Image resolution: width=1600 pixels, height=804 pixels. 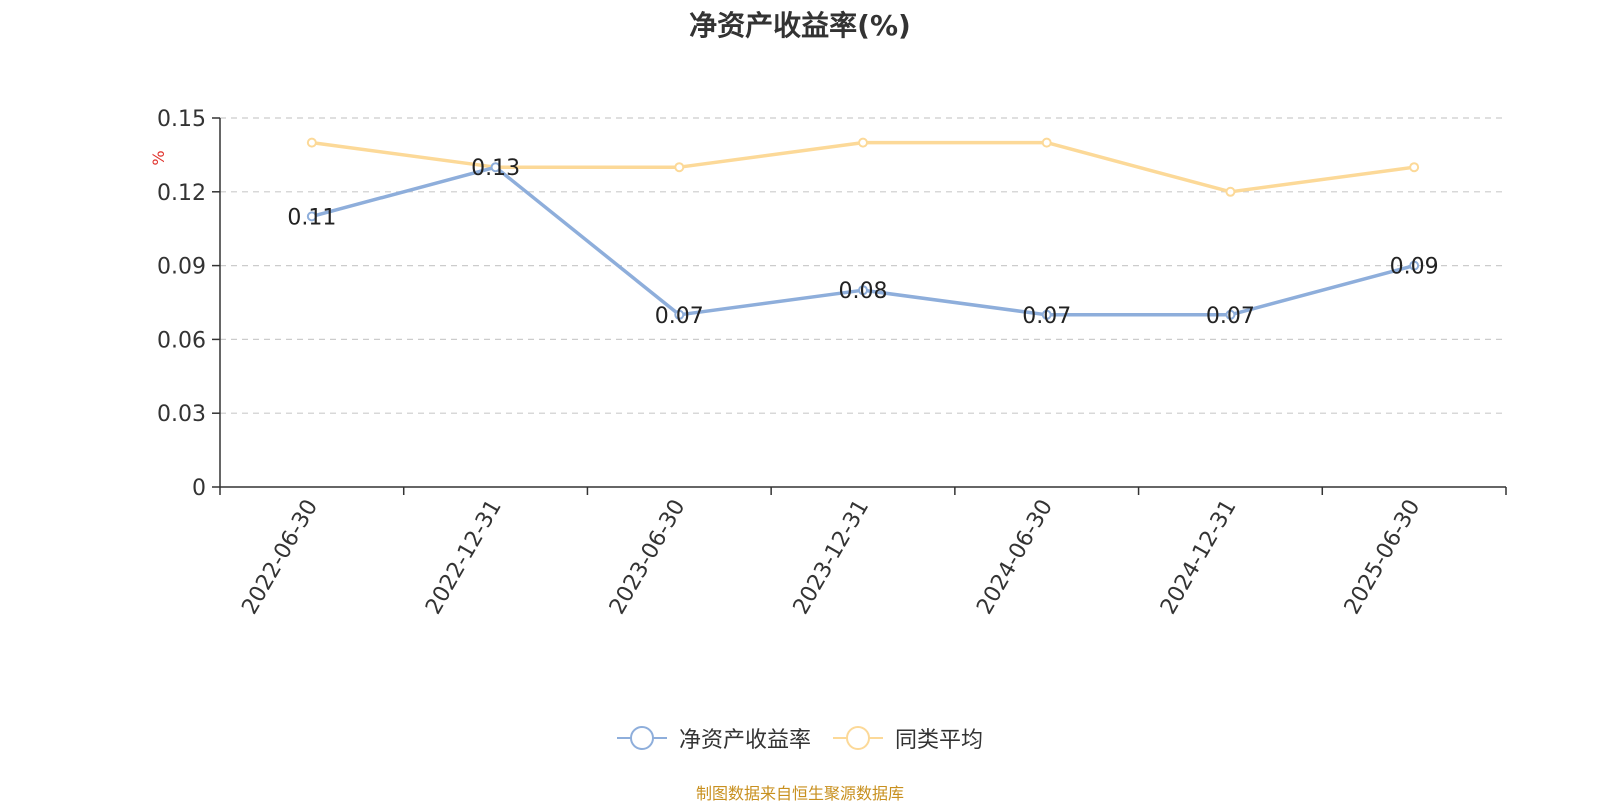 What do you see at coordinates (181, 414) in the screenshot?
I see `y-tick-label: 0.03` at bounding box center [181, 414].